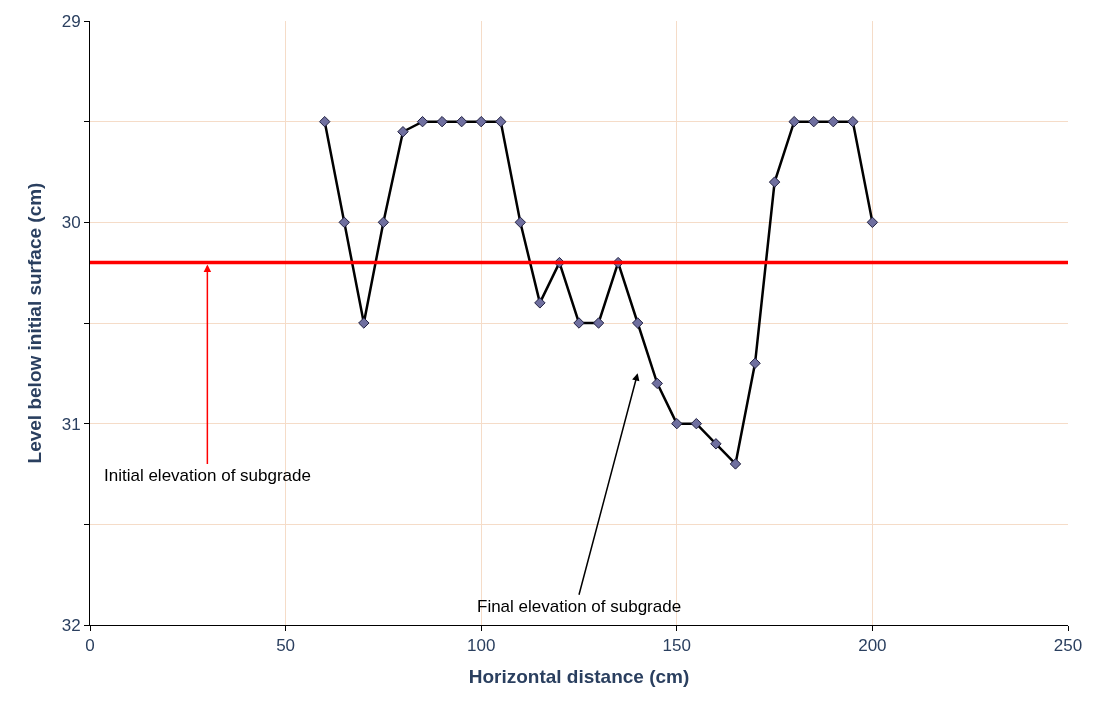  What do you see at coordinates (71, 223) in the screenshot?
I see `y-tick-label: 30` at bounding box center [71, 223].